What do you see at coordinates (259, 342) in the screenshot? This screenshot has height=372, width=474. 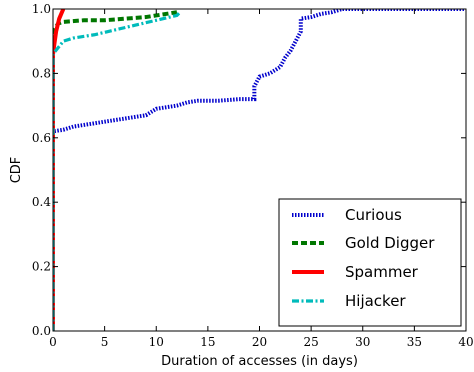 I see `x-tick-label: 20` at bounding box center [259, 342].